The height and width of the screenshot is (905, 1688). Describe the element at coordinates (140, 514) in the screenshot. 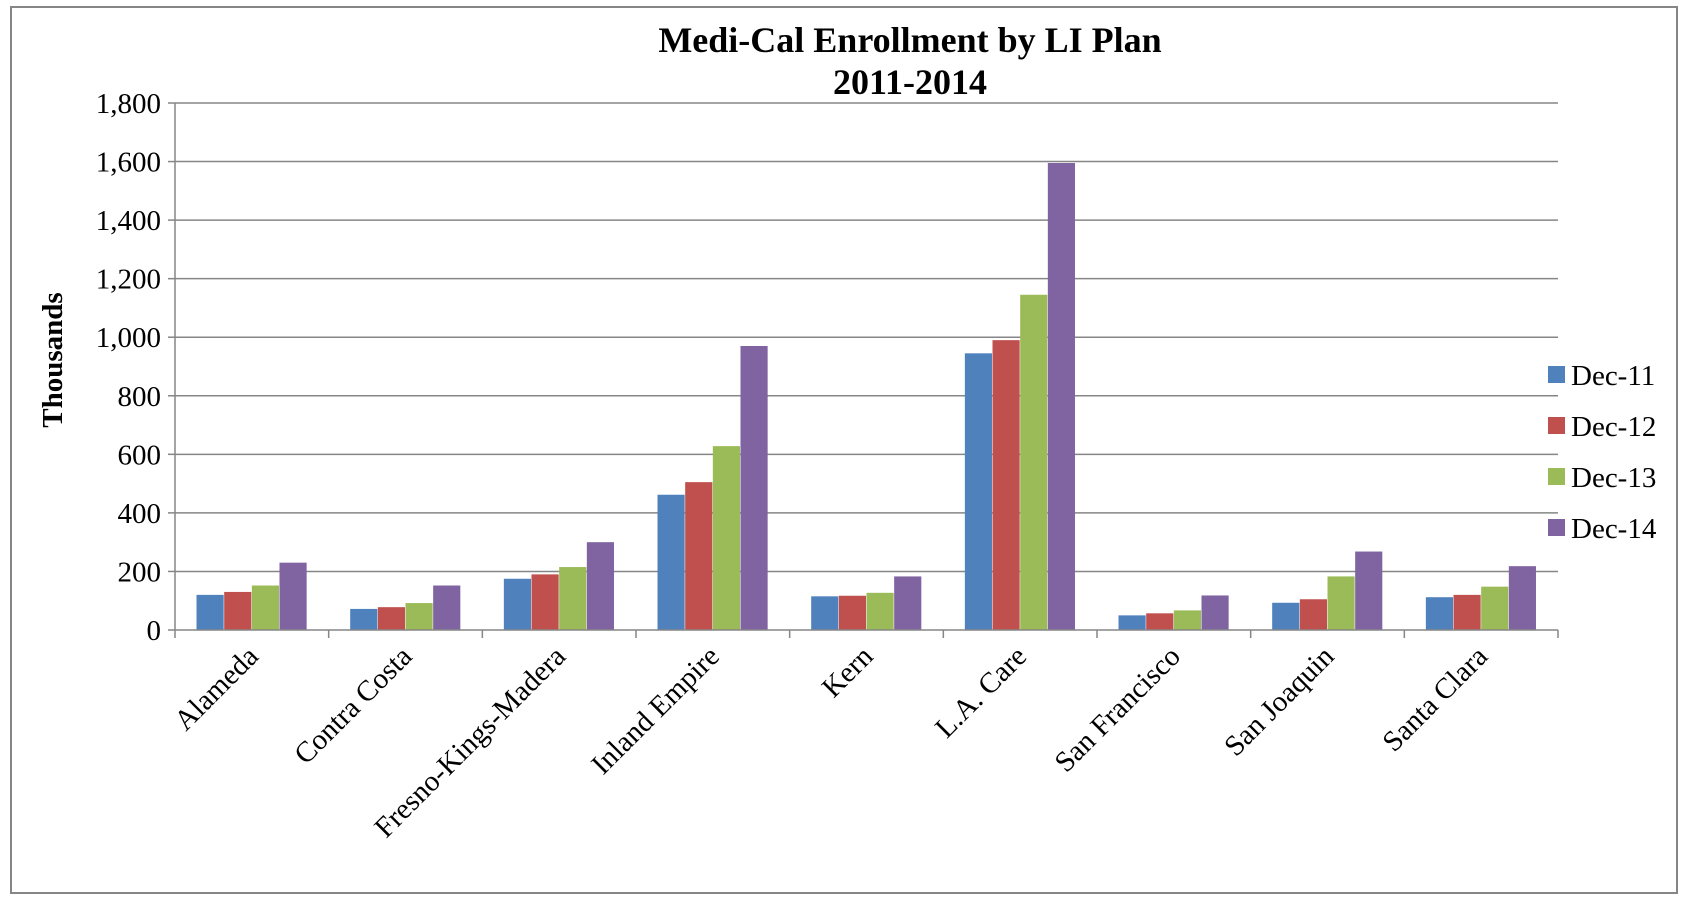

I see `y-tick-label: 400` at that location.